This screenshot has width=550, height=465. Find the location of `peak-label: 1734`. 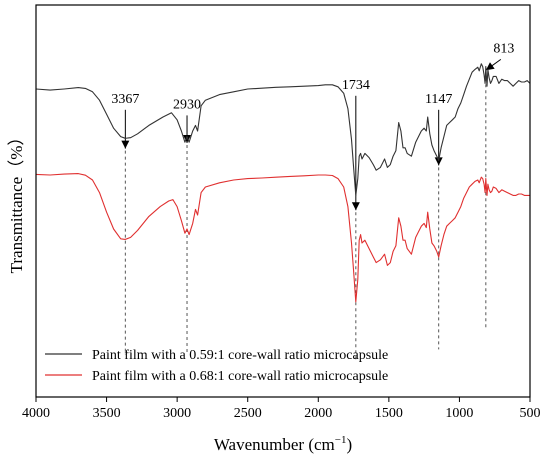

peak-label: 1734 is located at coordinates (356, 85).